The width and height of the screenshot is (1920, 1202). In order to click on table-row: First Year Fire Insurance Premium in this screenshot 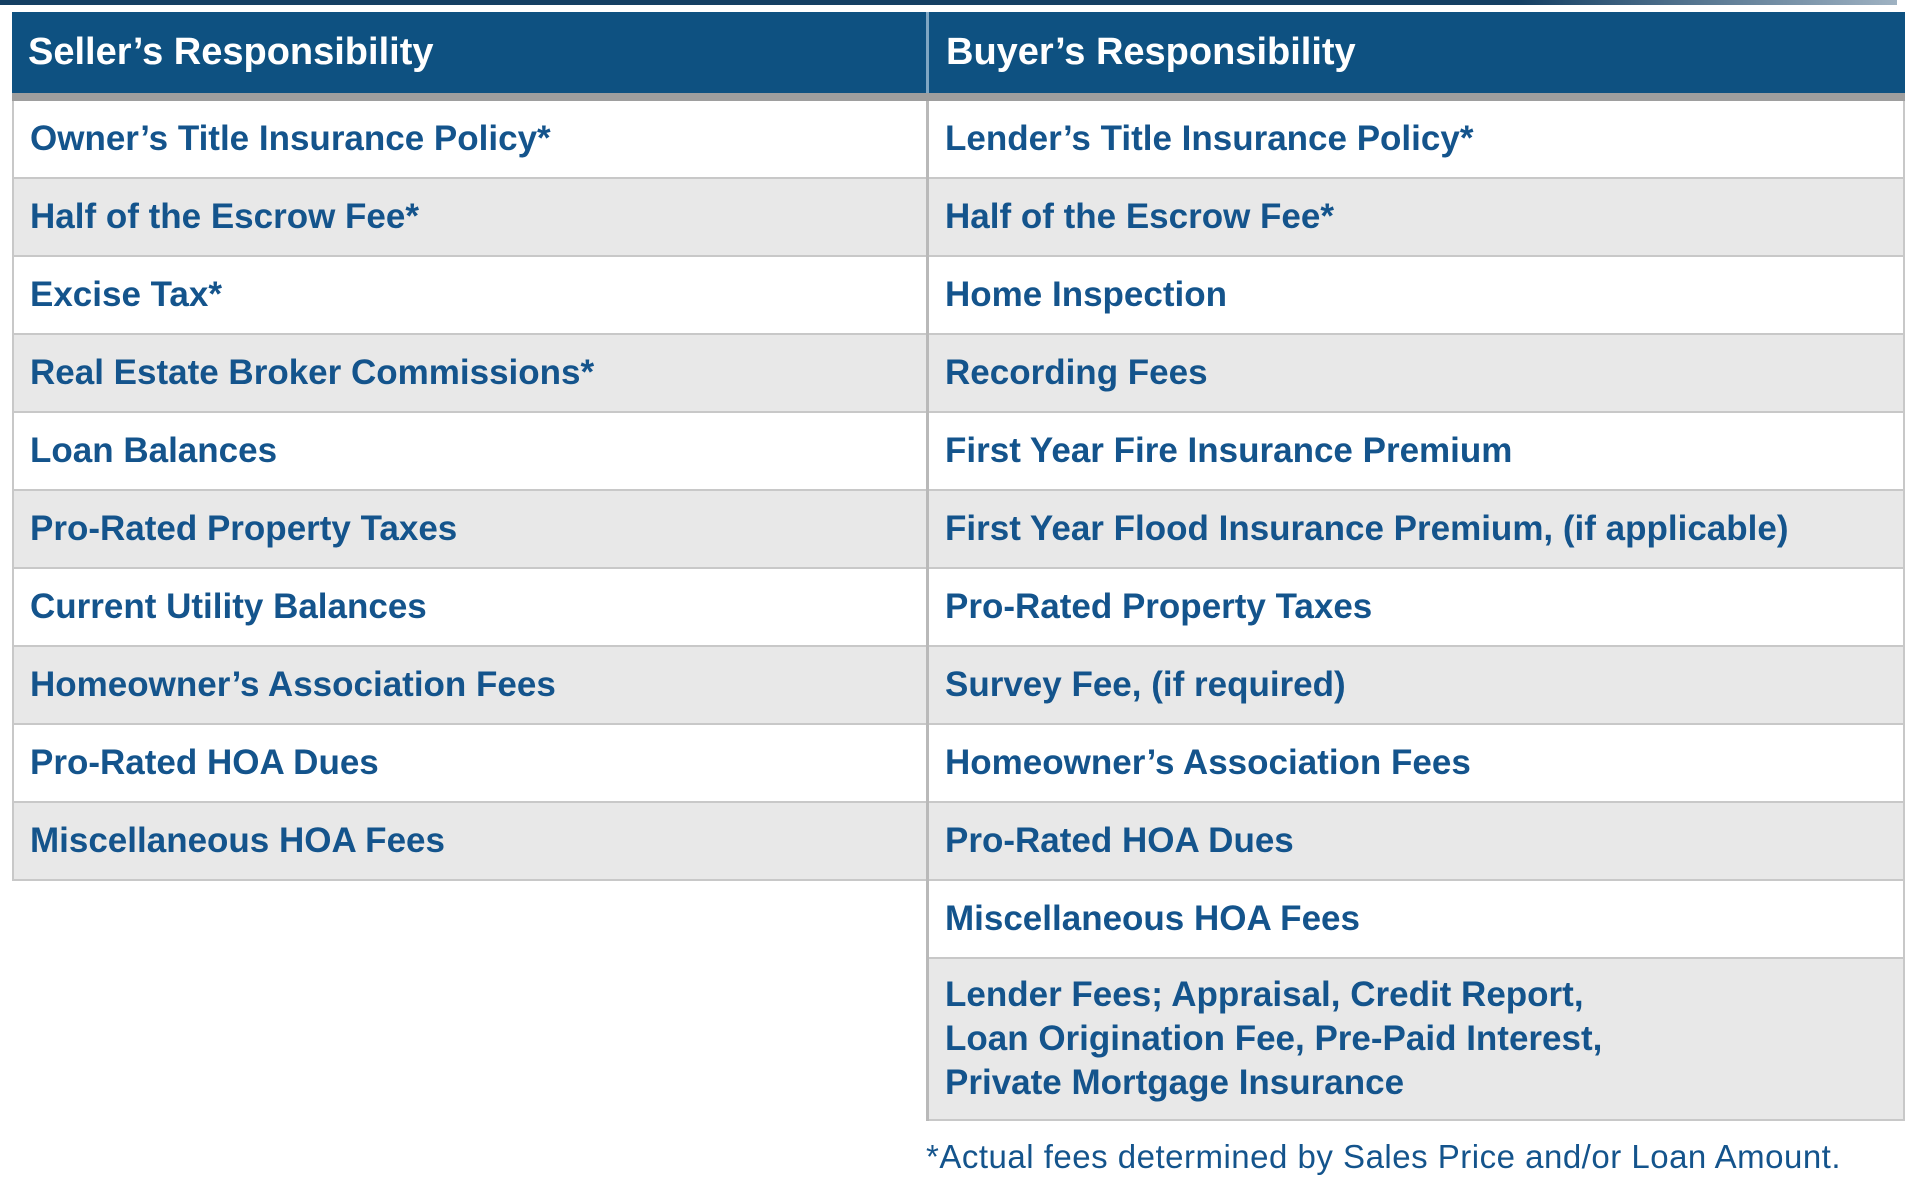, I will do `click(1416, 452)`.